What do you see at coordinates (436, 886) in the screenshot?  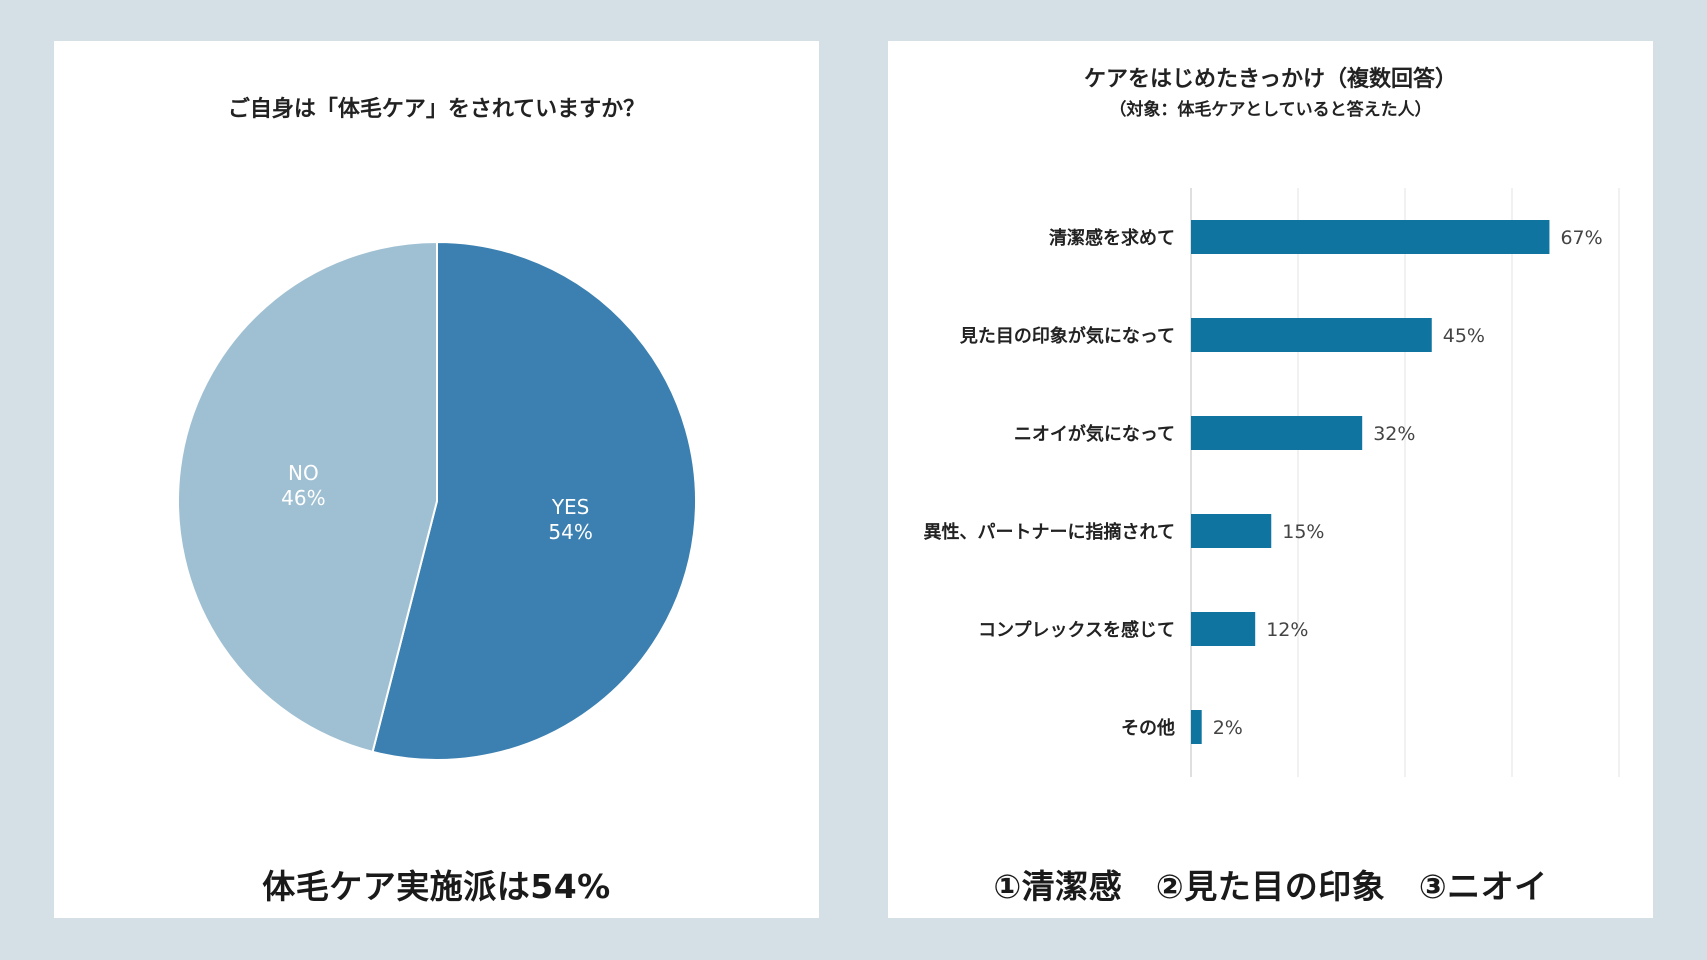 I see `pie-chart-caption: 体毛ケア実施派は54%` at bounding box center [436, 886].